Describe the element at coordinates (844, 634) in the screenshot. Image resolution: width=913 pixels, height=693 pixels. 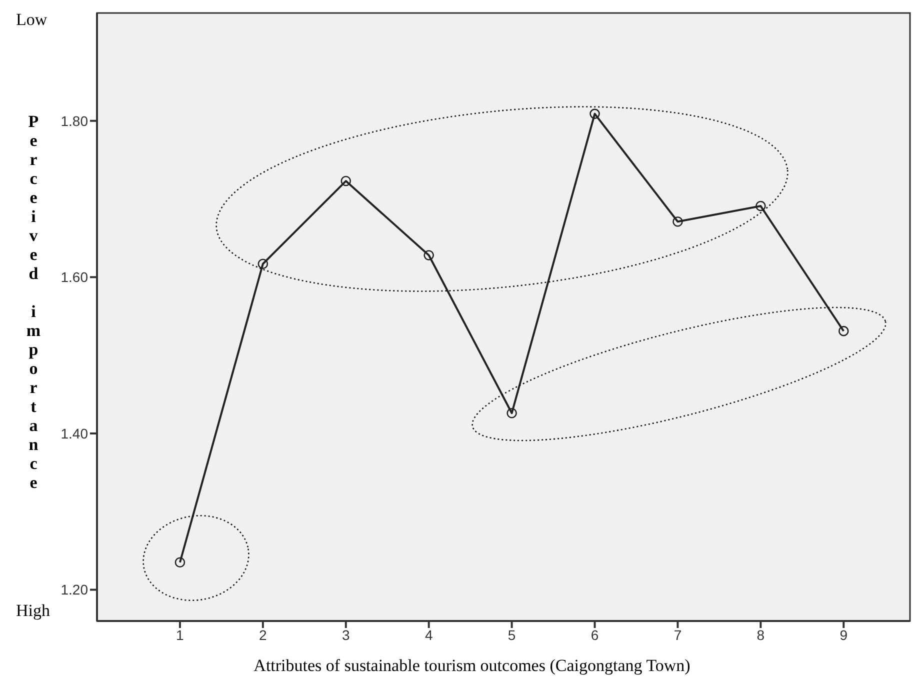
I see `x-tick-label: 9` at that location.